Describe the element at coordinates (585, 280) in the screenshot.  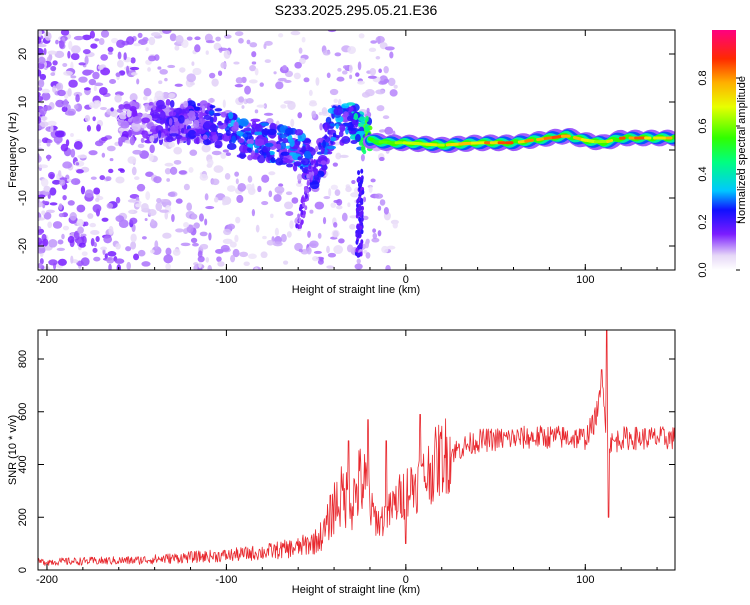
I see `spectrogram-xtick-label: 100` at that location.